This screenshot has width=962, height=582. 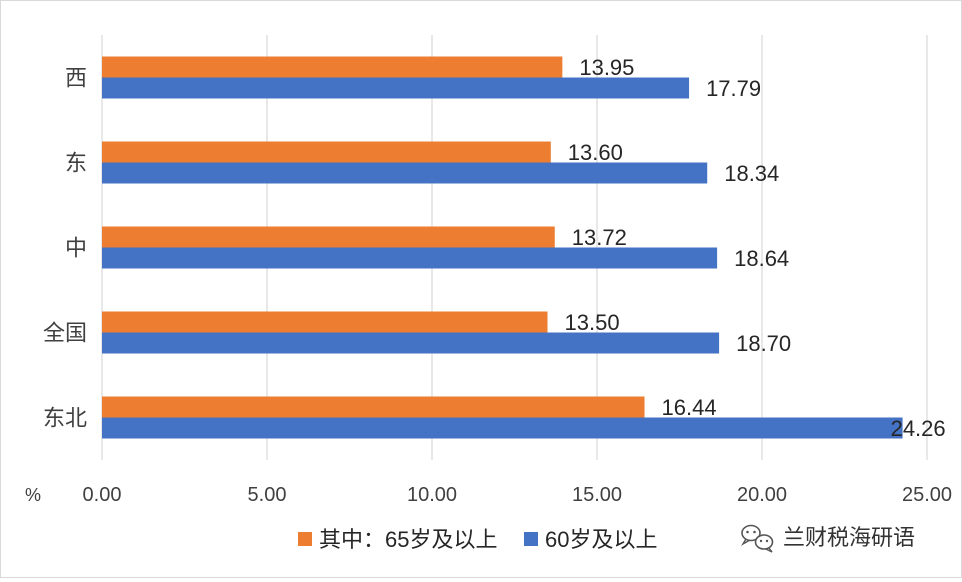 What do you see at coordinates (76, 248) in the screenshot?
I see `category-label: 中` at bounding box center [76, 248].